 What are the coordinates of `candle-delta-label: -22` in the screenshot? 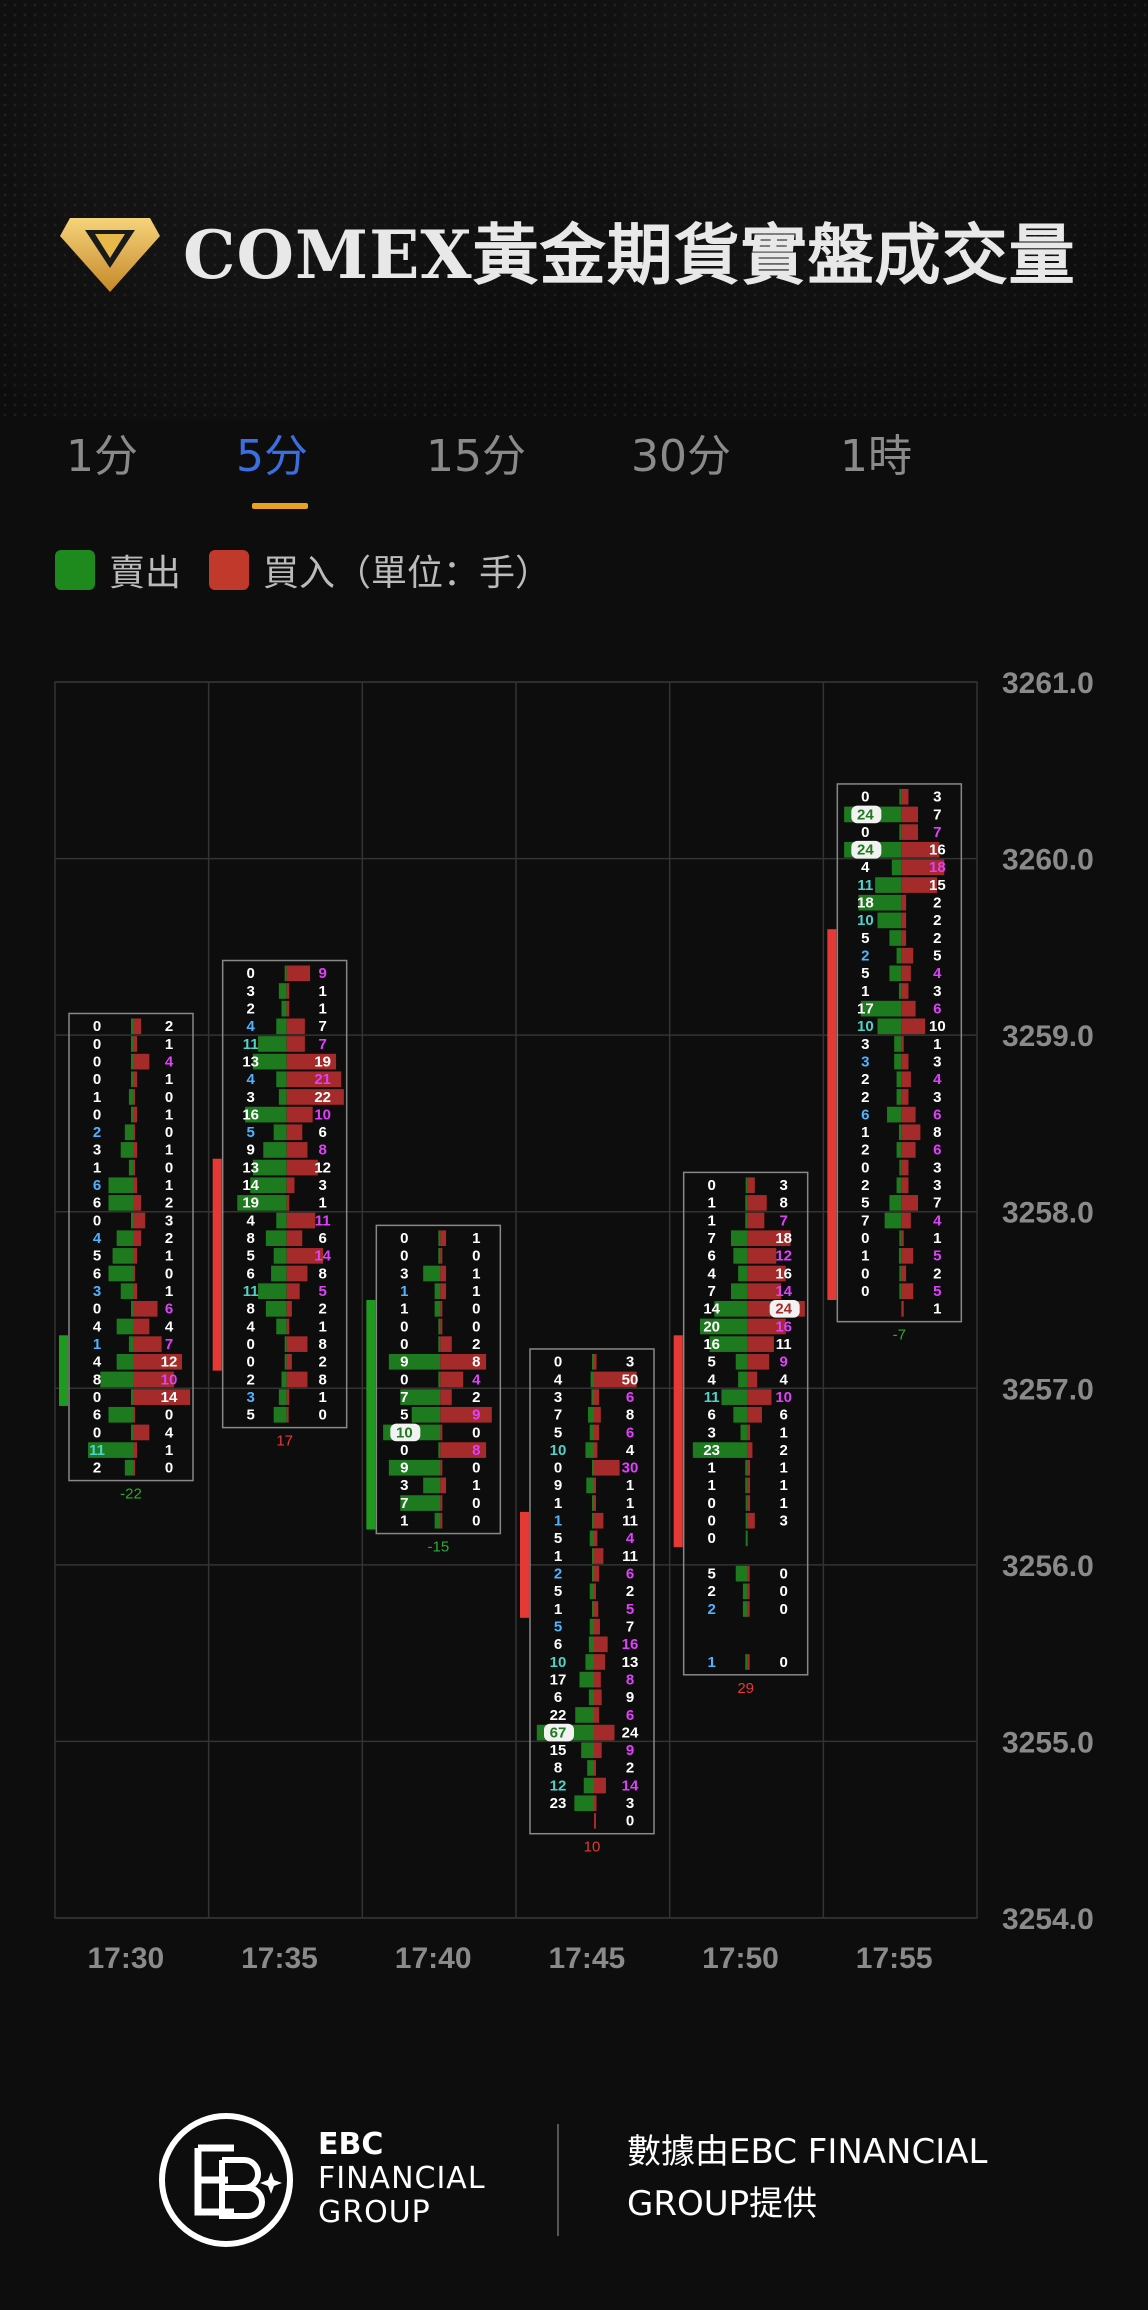 It's located at (131, 1494).